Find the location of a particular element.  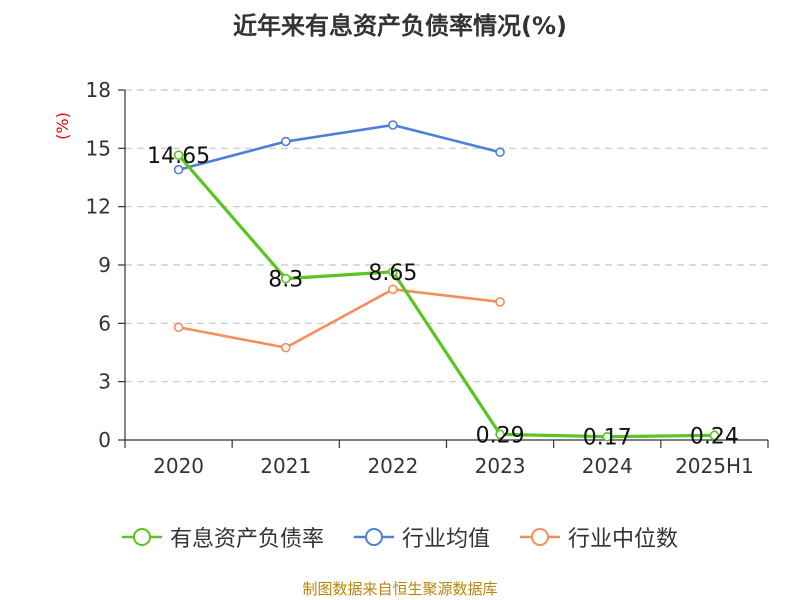

data-label: 8.3 is located at coordinates (285, 280).